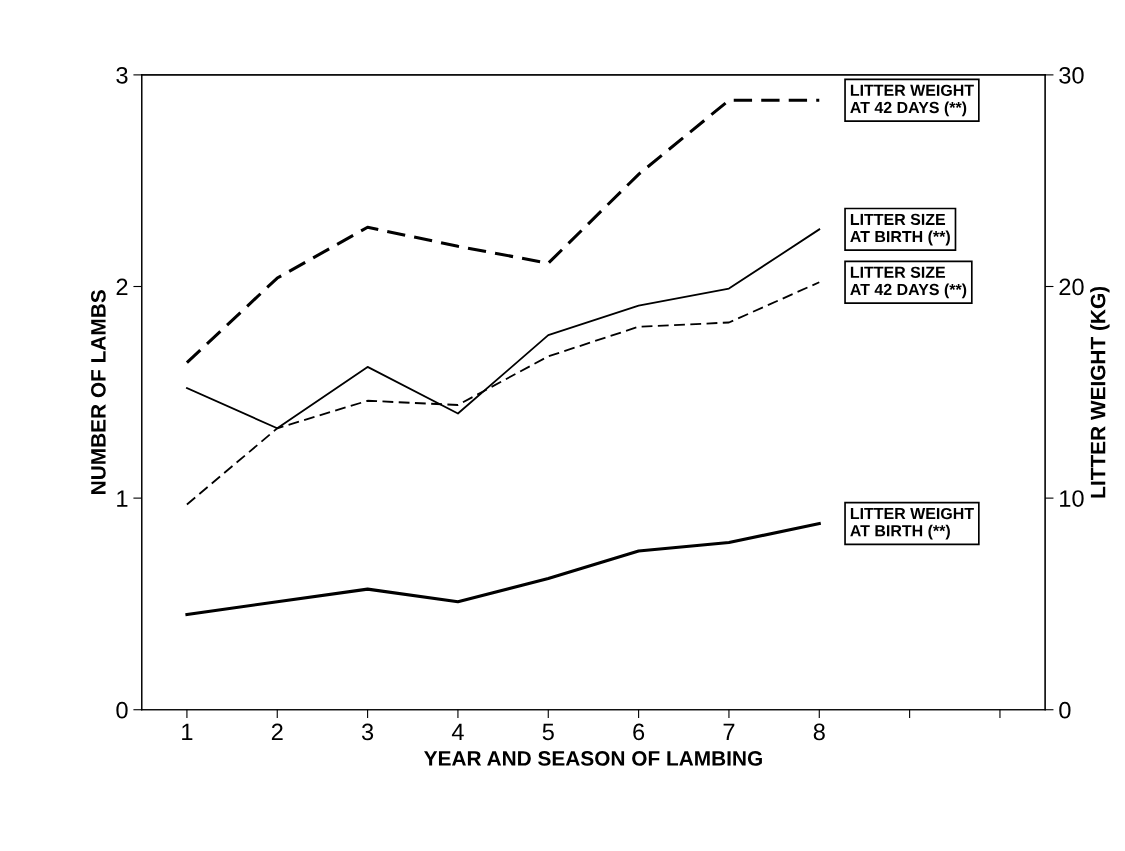  Describe the element at coordinates (908, 282) in the screenshot. I see `series-label: LITTER SIZE AT 42 DAYS (**)` at that location.